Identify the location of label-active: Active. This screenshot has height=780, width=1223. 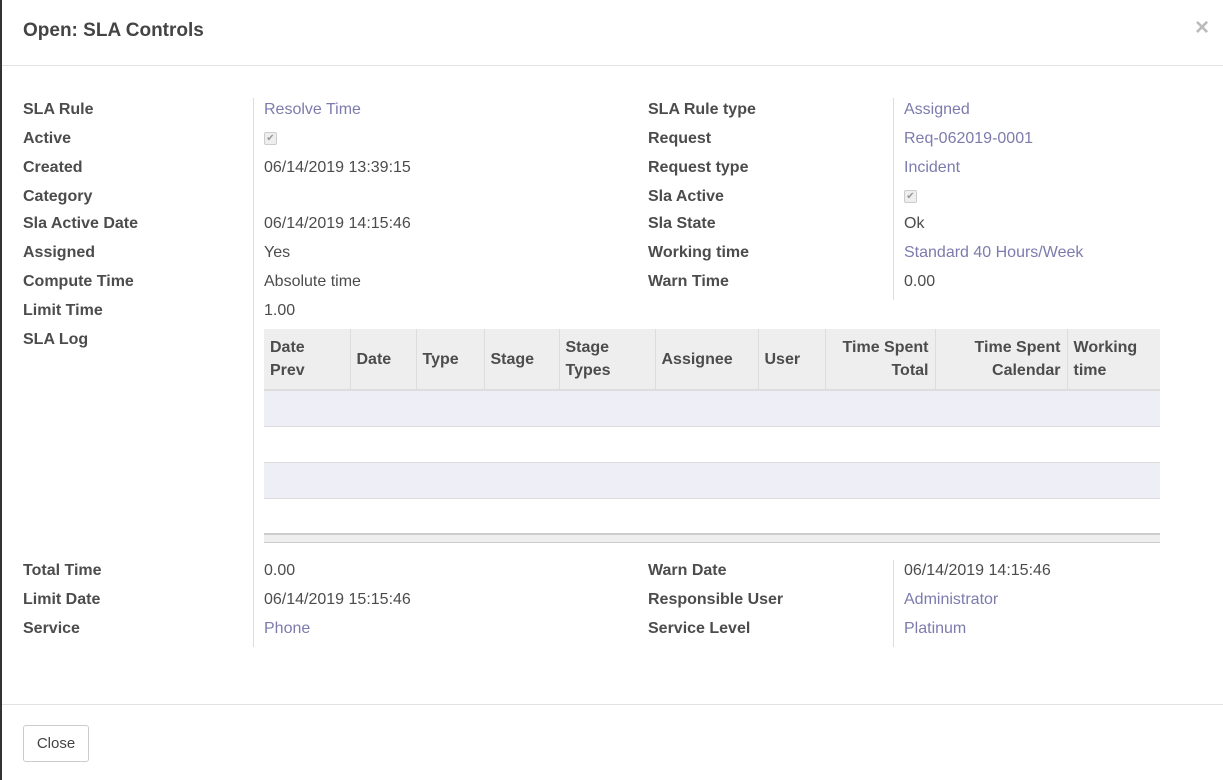
(47, 138).